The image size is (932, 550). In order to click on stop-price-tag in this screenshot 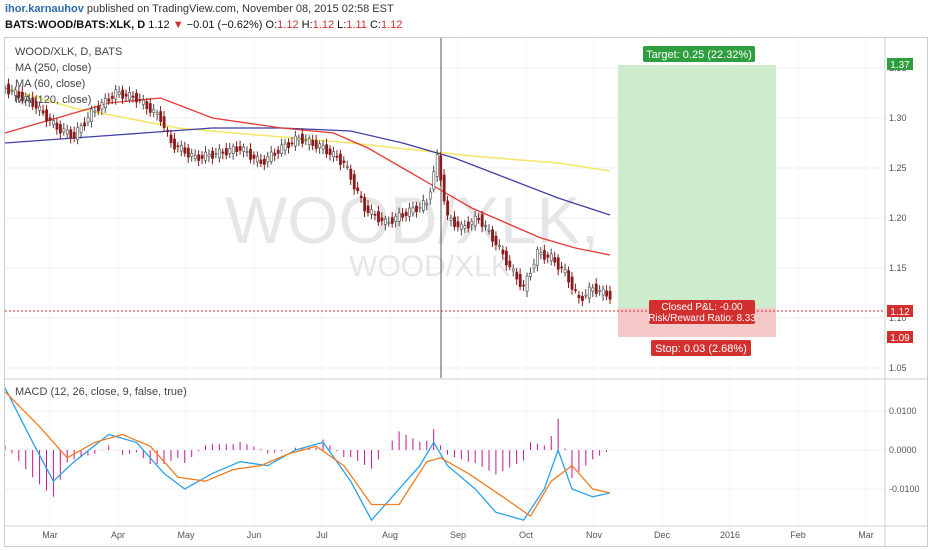, I will do `click(900, 337)`.